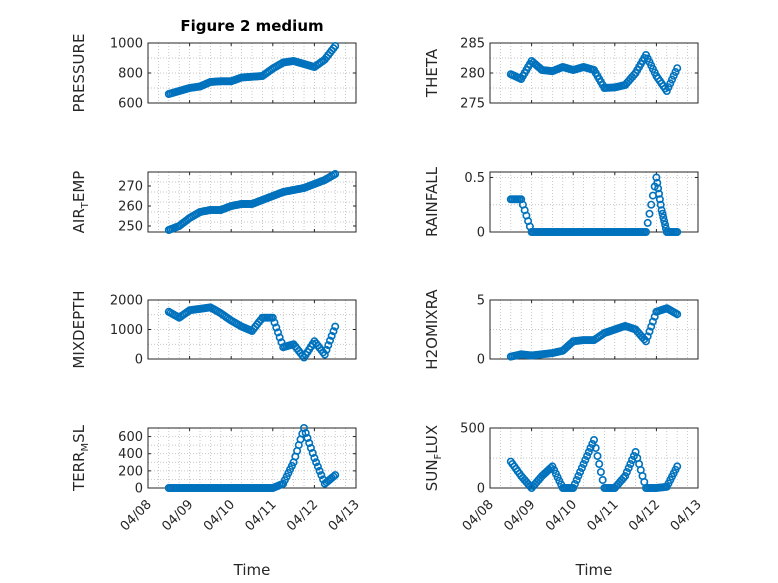  What do you see at coordinates (561, 203) in the screenshot?
I see `subplot-4: 0 0.5 RAINFALL` at bounding box center [561, 203].